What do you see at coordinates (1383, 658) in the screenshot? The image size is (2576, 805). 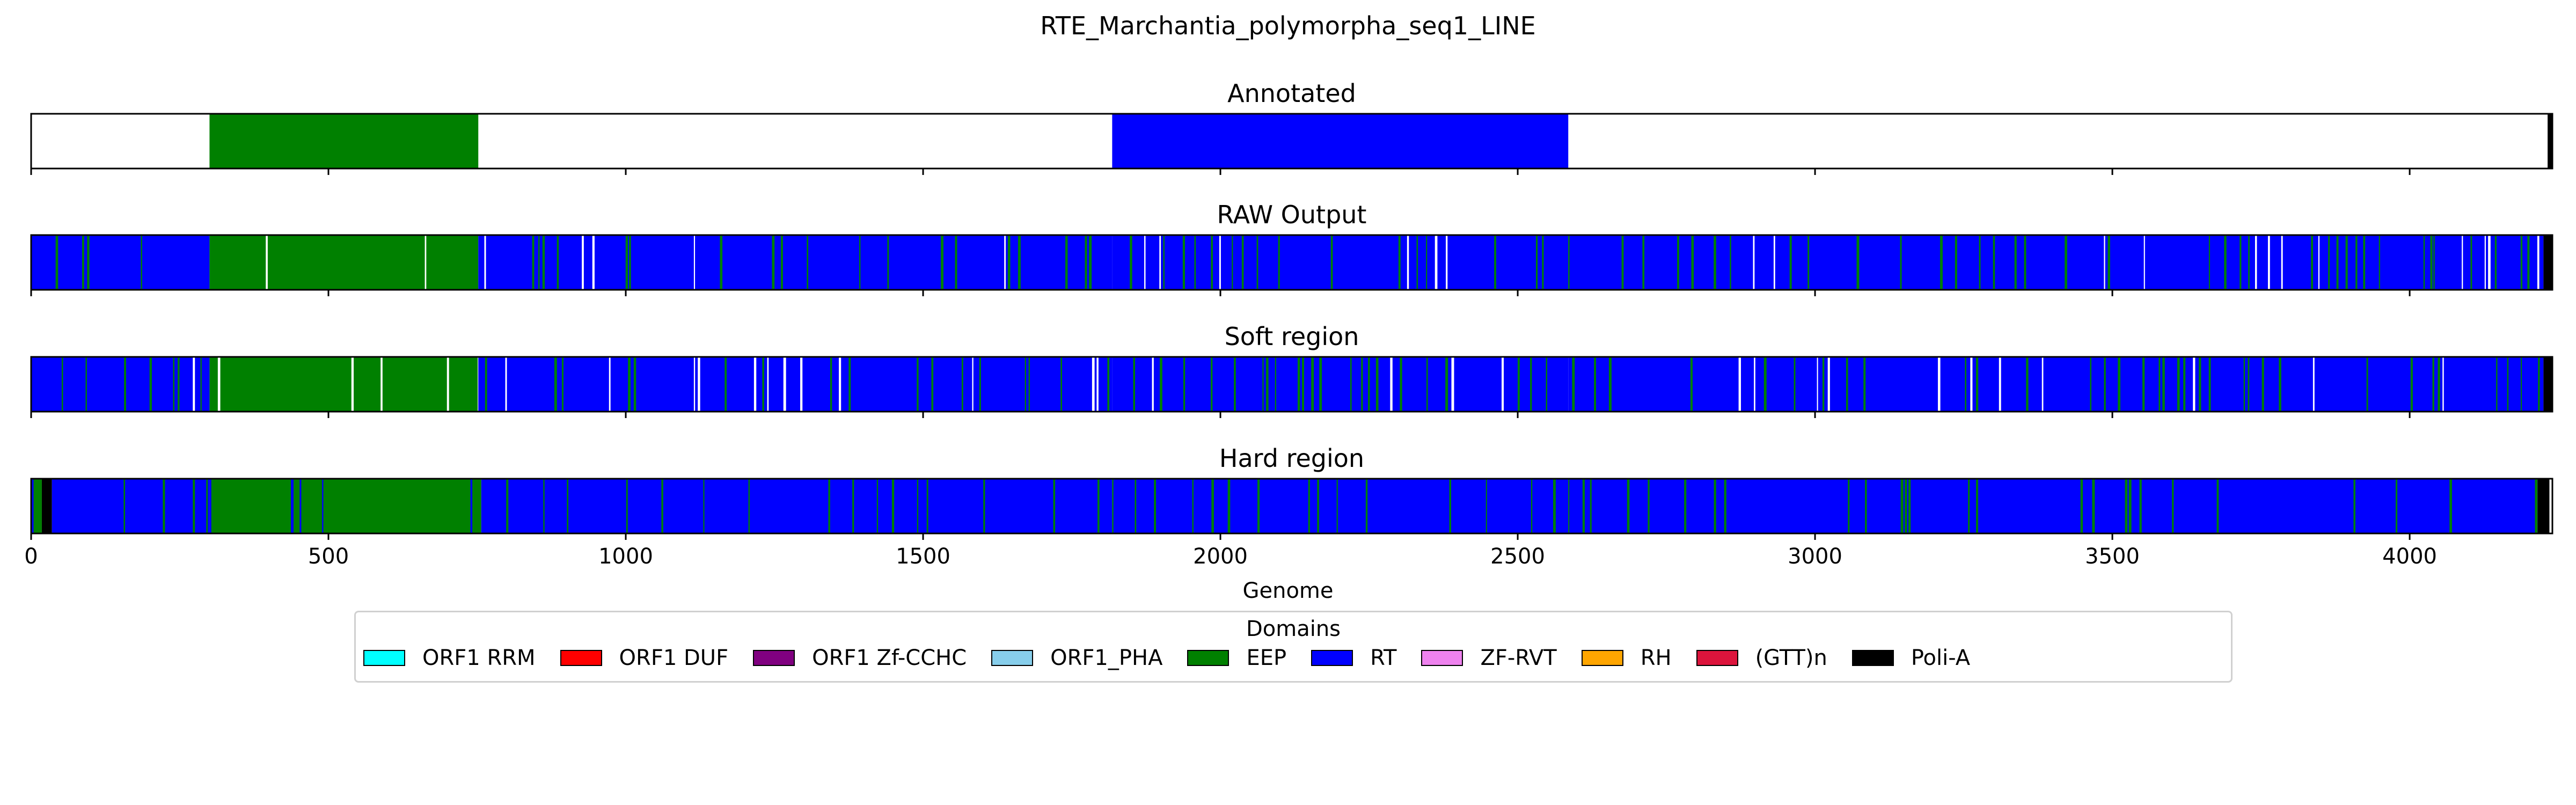 I see `legend-label: RT` at bounding box center [1383, 658].